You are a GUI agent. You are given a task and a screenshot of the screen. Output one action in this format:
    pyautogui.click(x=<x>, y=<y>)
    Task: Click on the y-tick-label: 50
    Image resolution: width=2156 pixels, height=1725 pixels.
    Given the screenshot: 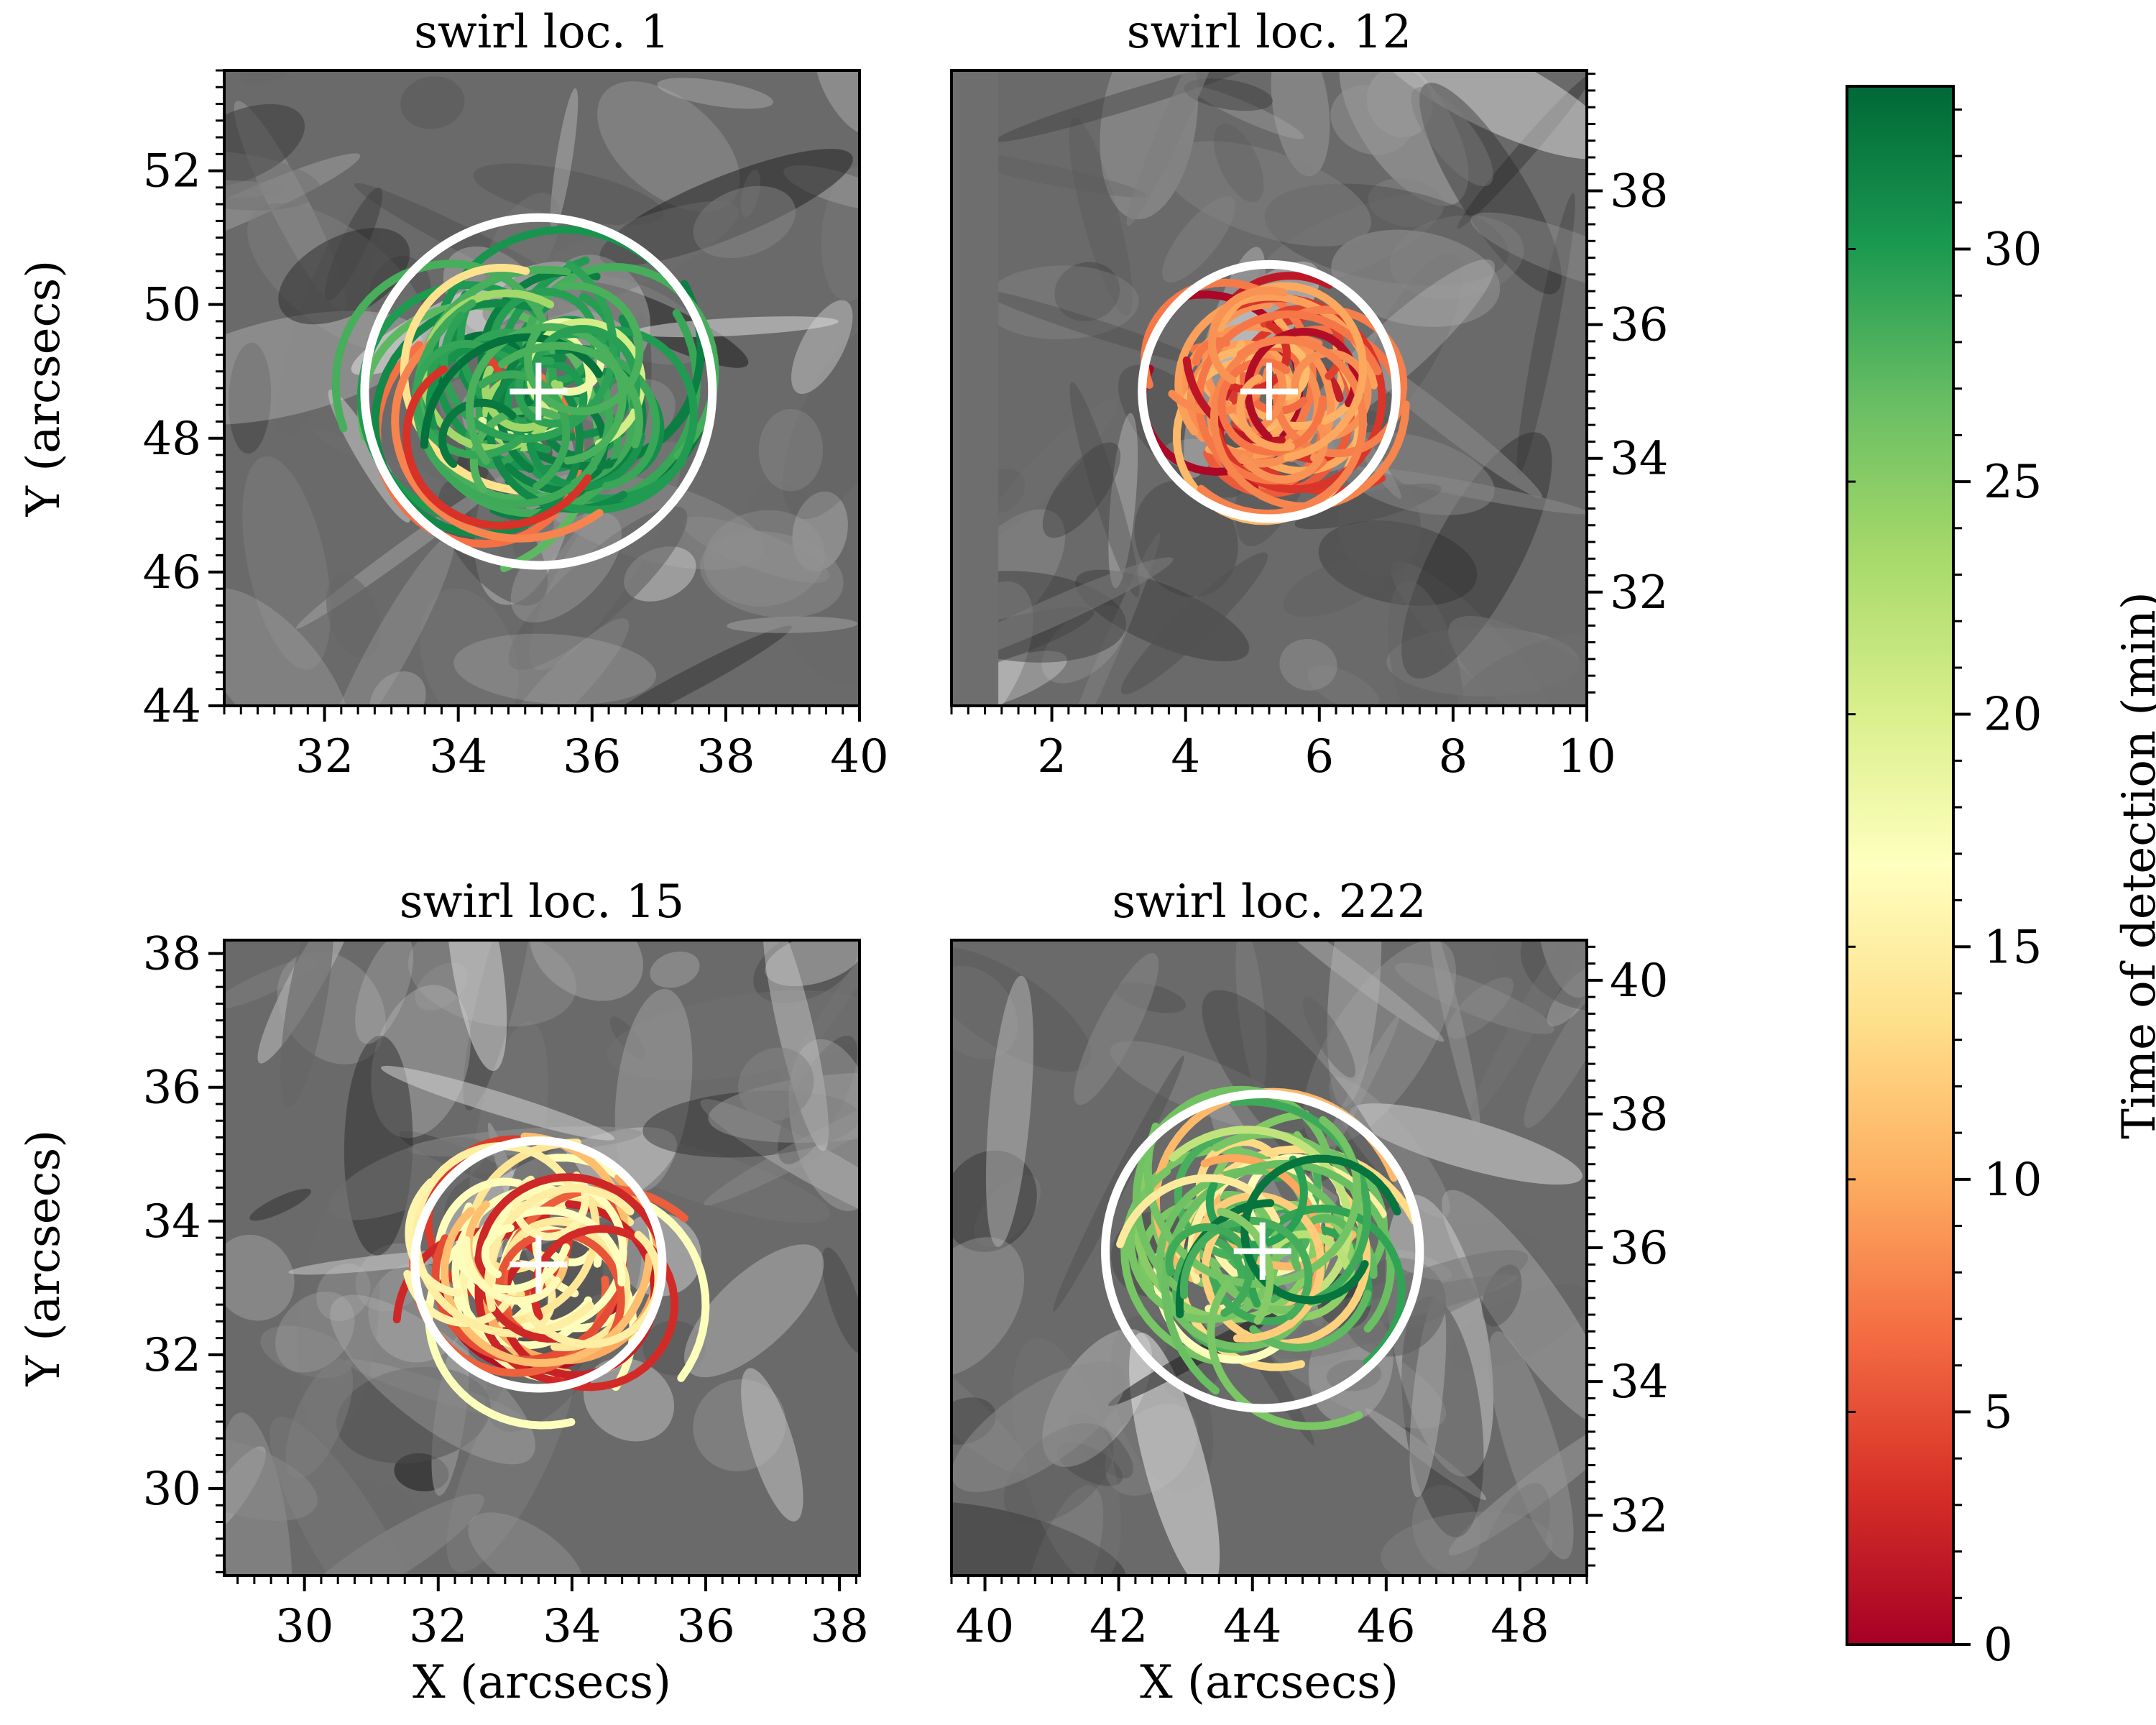 What is the action you would take?
    pyautogui.click(x=172, y=305)
    